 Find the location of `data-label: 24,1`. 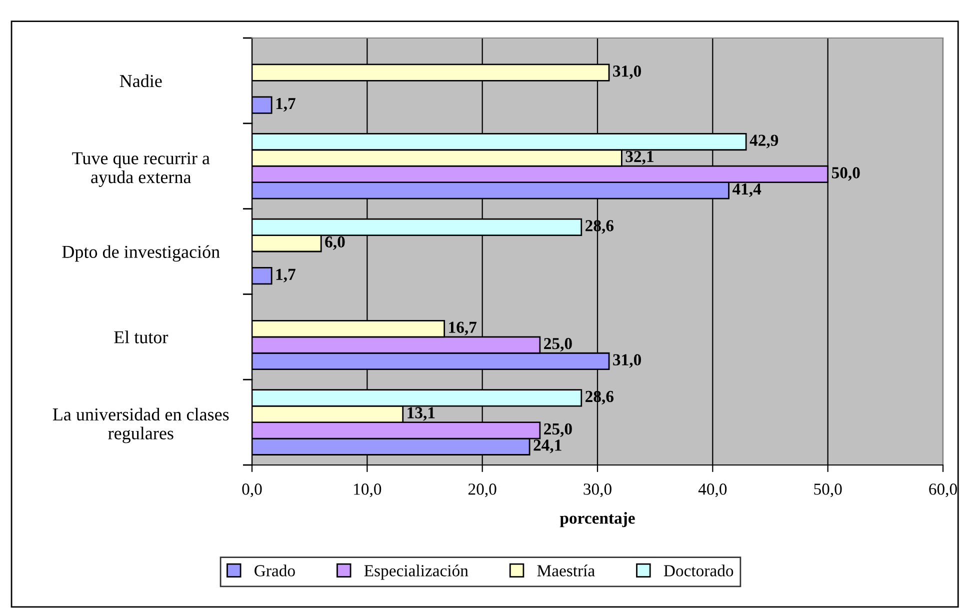

data-label: 24,1 is located at coordinates (548, 447).